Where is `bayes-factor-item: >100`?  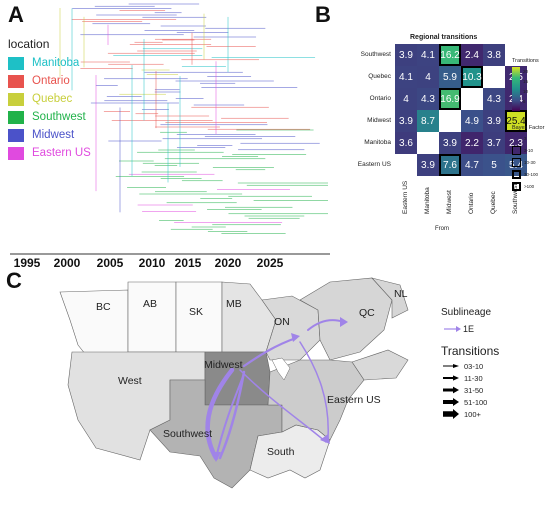 bayes-factor-item: >100 is located at coordinates (528, 186).